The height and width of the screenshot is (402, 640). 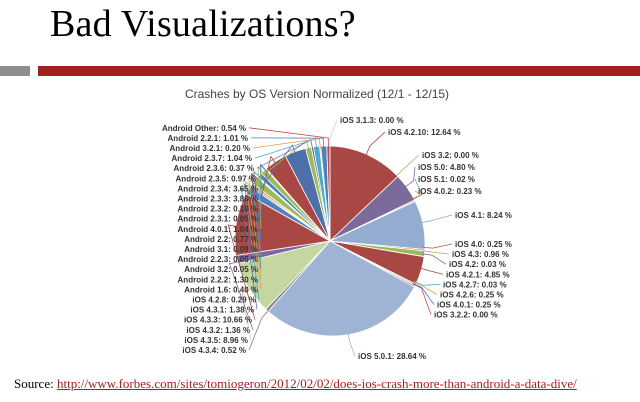 I want to click on slice-label-android-2-3-4: Android 2.3.4: 3.65 %, so click(x=218, y=188).